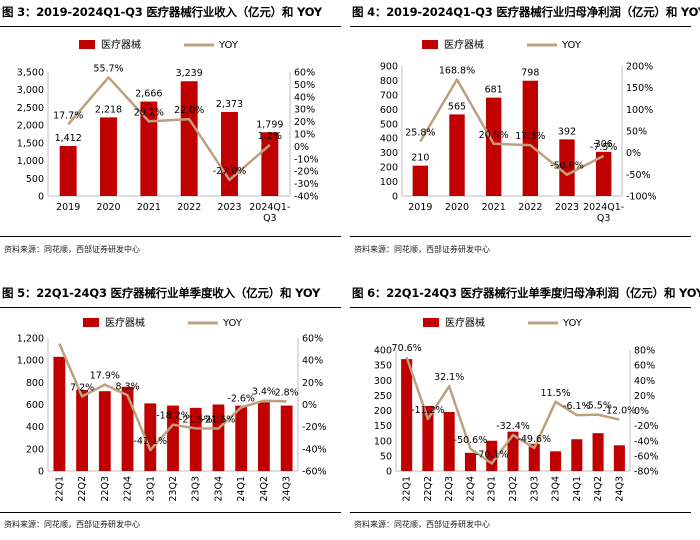  What do you see at coordinates (534, 489) in the screenshot?
I see `x-tick-label: 23Q3` at bounding box center [534, 489].